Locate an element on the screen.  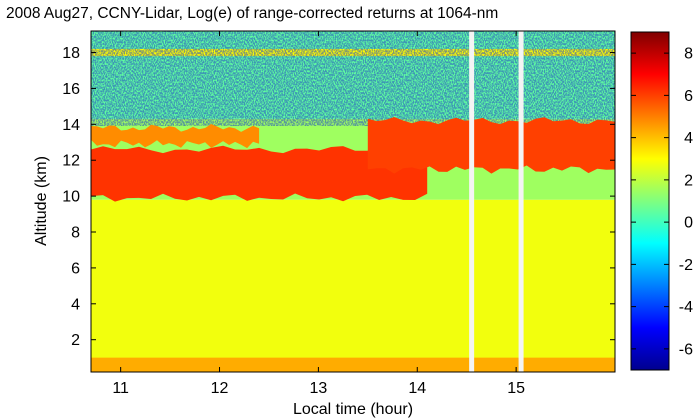
y-tick-label: 8 is located at coordinates (75, 233).